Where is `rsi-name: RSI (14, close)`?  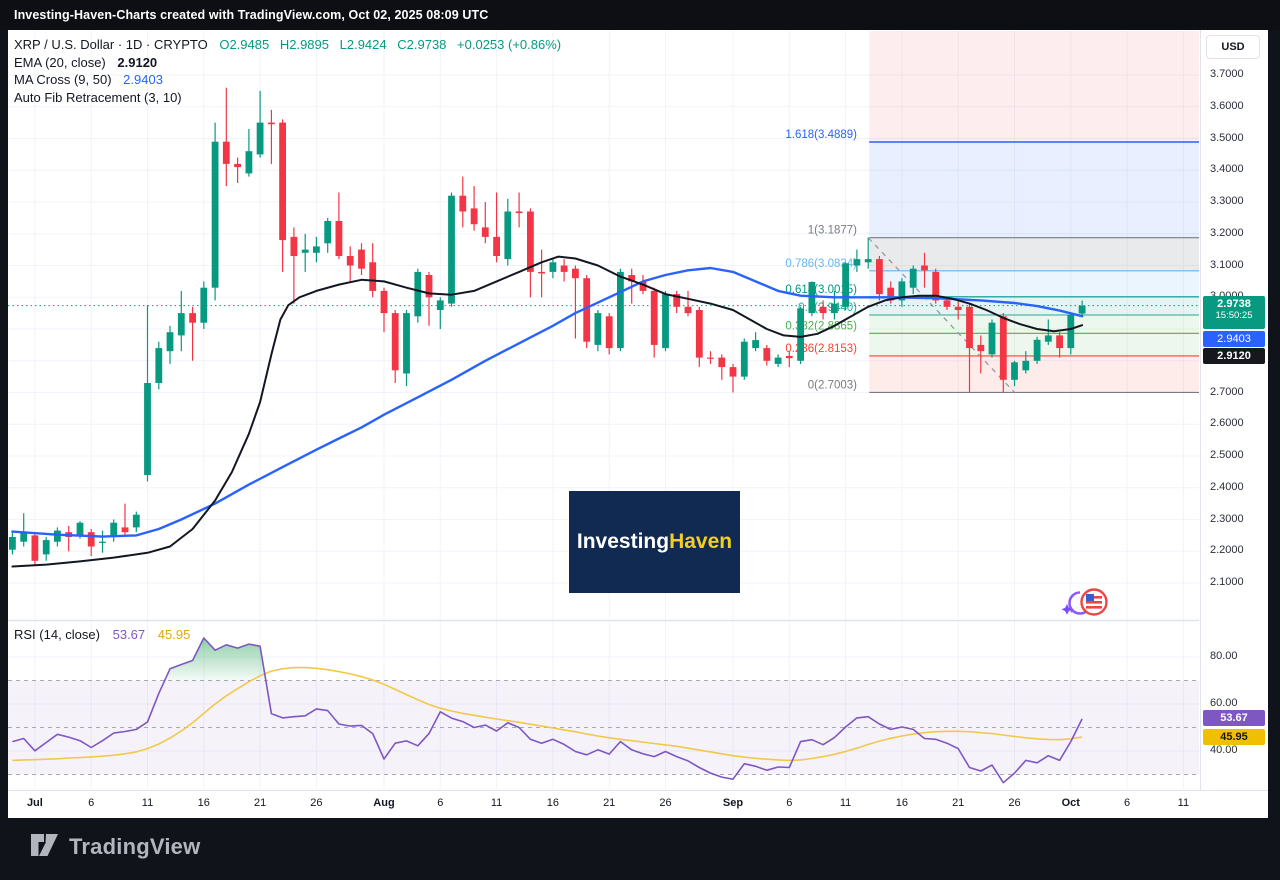 rsi-name: RSI (14, close) is located at coordinates (57, 634).